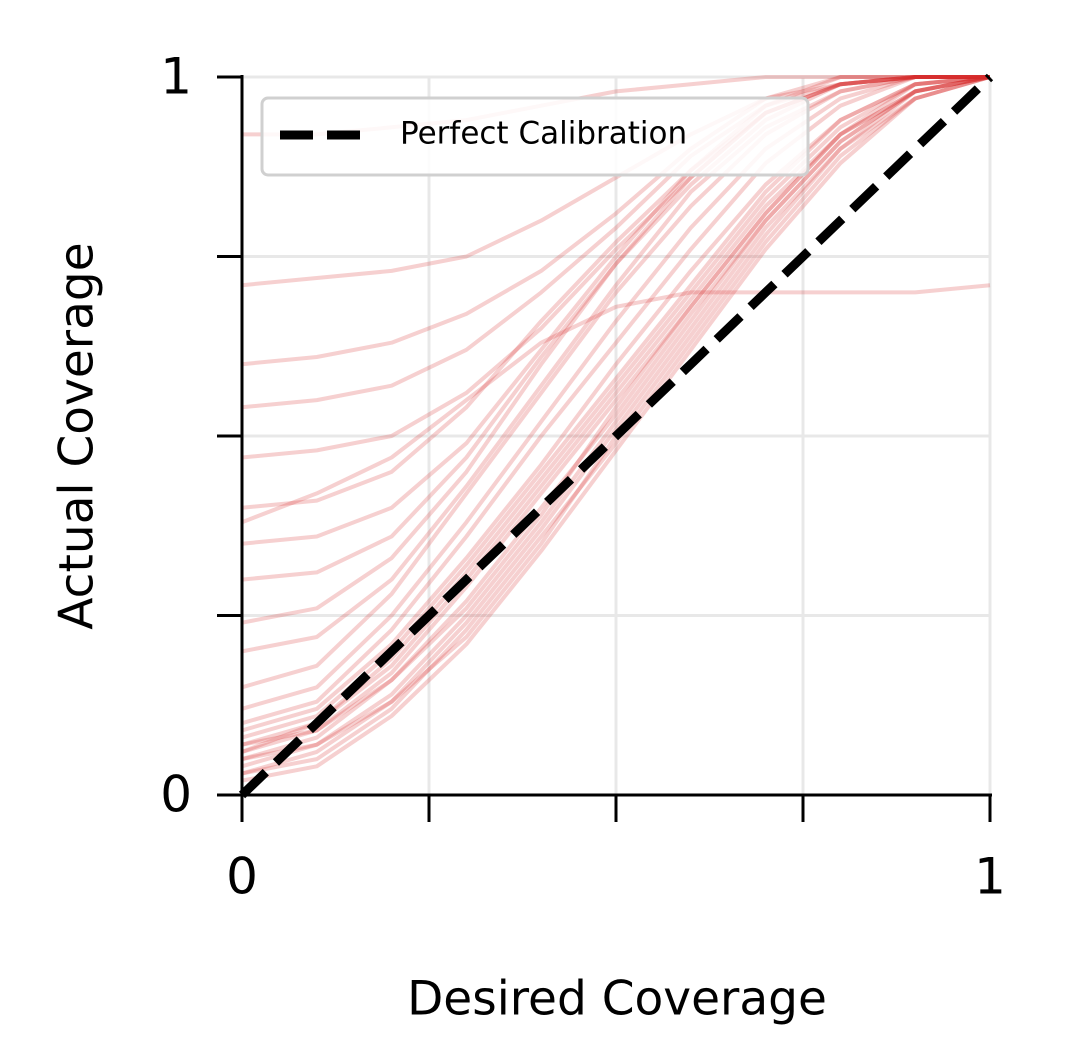 This screenshot has width=1065, height=1061. I want to click on legend-label: Perfect Calibration, so click(543, 134).